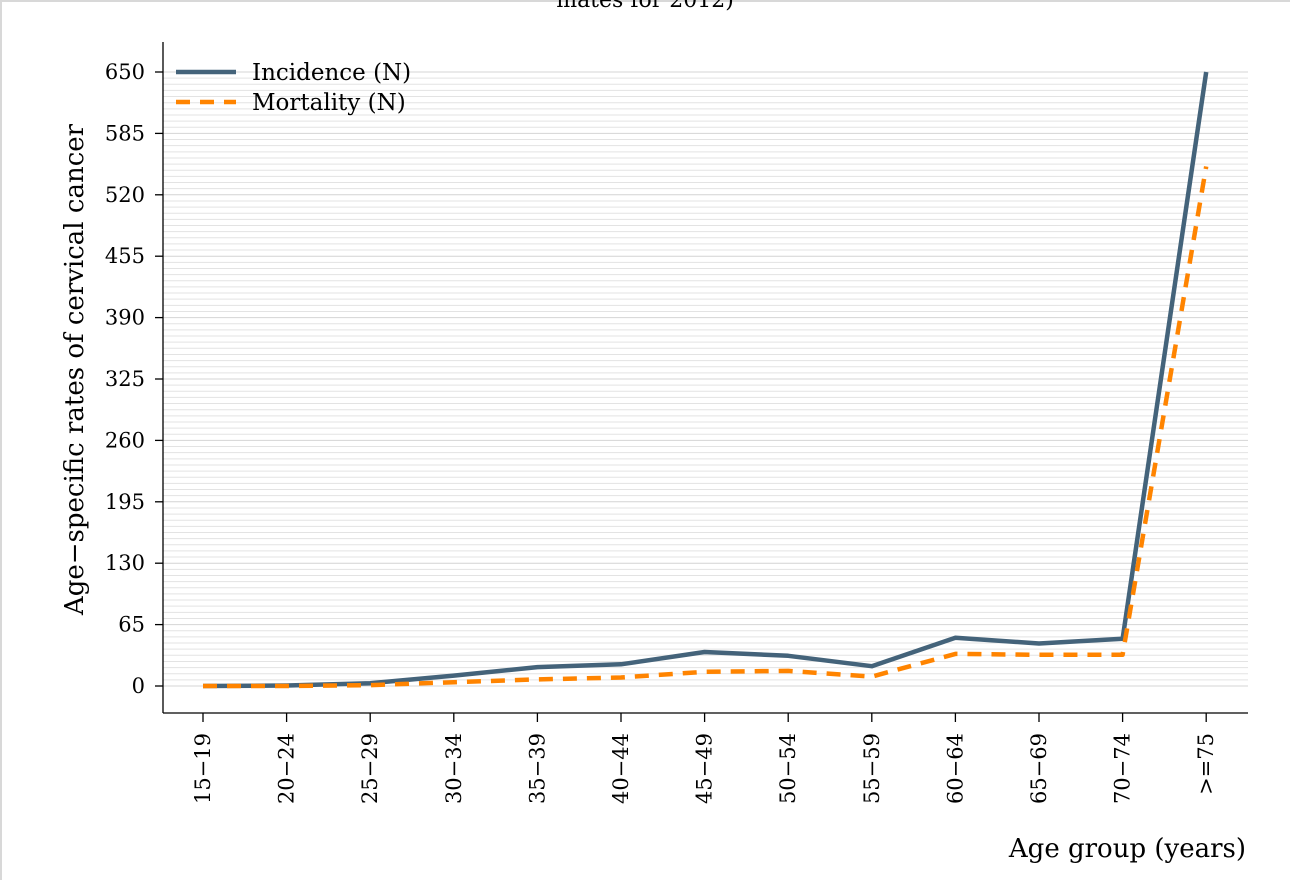  What do you see at coordinates (125, 440) in the screenshot?
I see `y-tick-label: 260` at bounding box center [125, 440].